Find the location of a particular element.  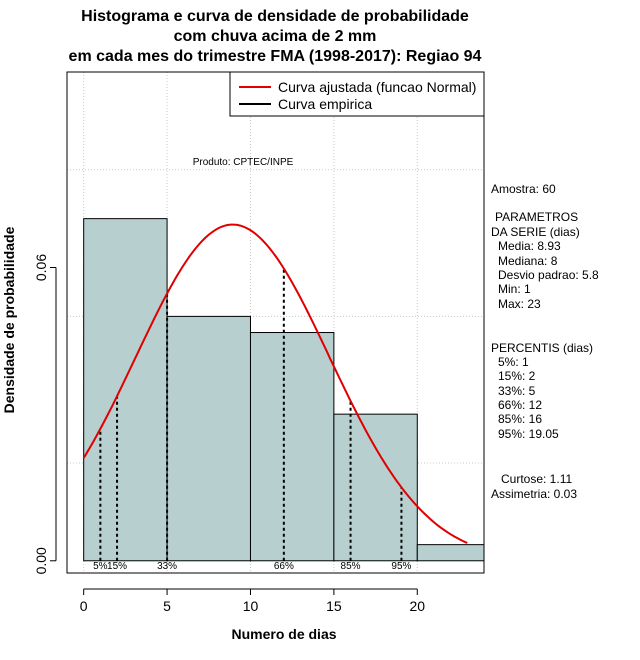

stat-p33: 33%: 5 is located at coordinates (517, 391).